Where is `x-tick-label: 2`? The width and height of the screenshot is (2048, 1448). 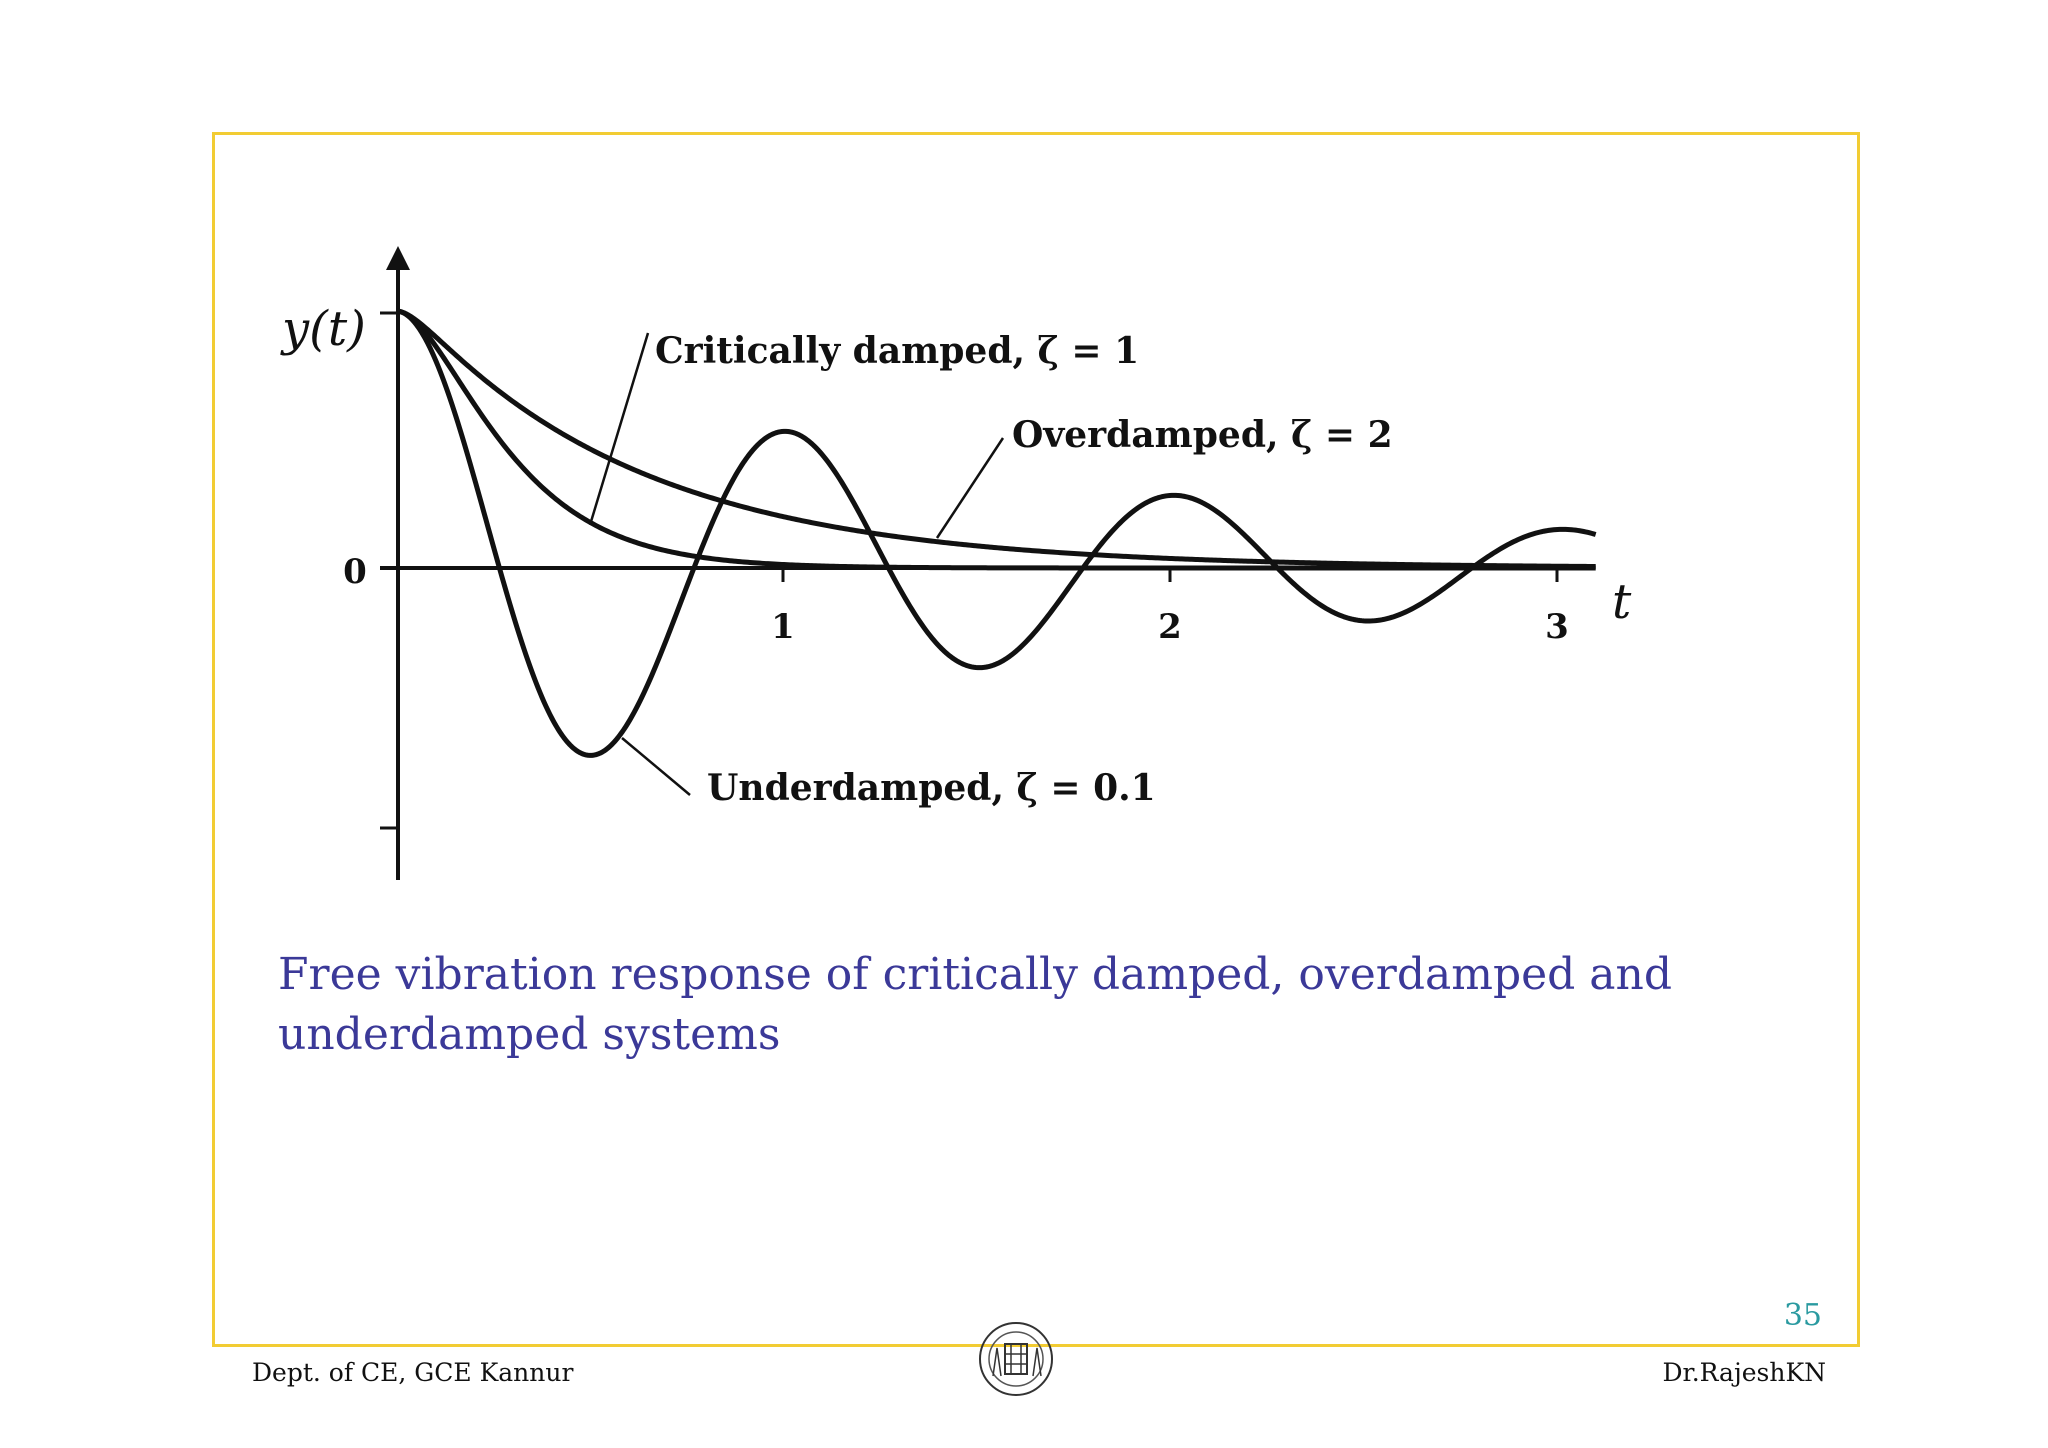 x-tick-label: 2 is located at coordinates (1170, 627).